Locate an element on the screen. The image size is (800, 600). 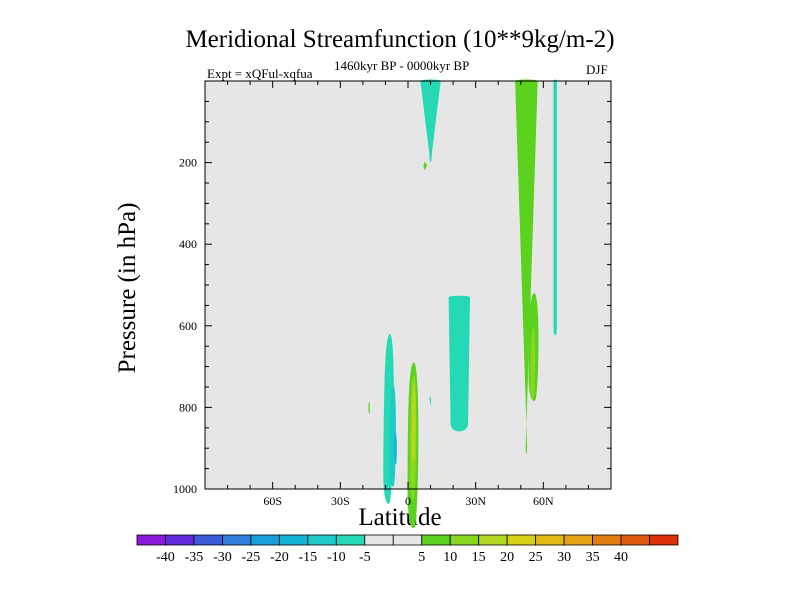
x-tick-label: 30S is located at coordinates (340, 501).